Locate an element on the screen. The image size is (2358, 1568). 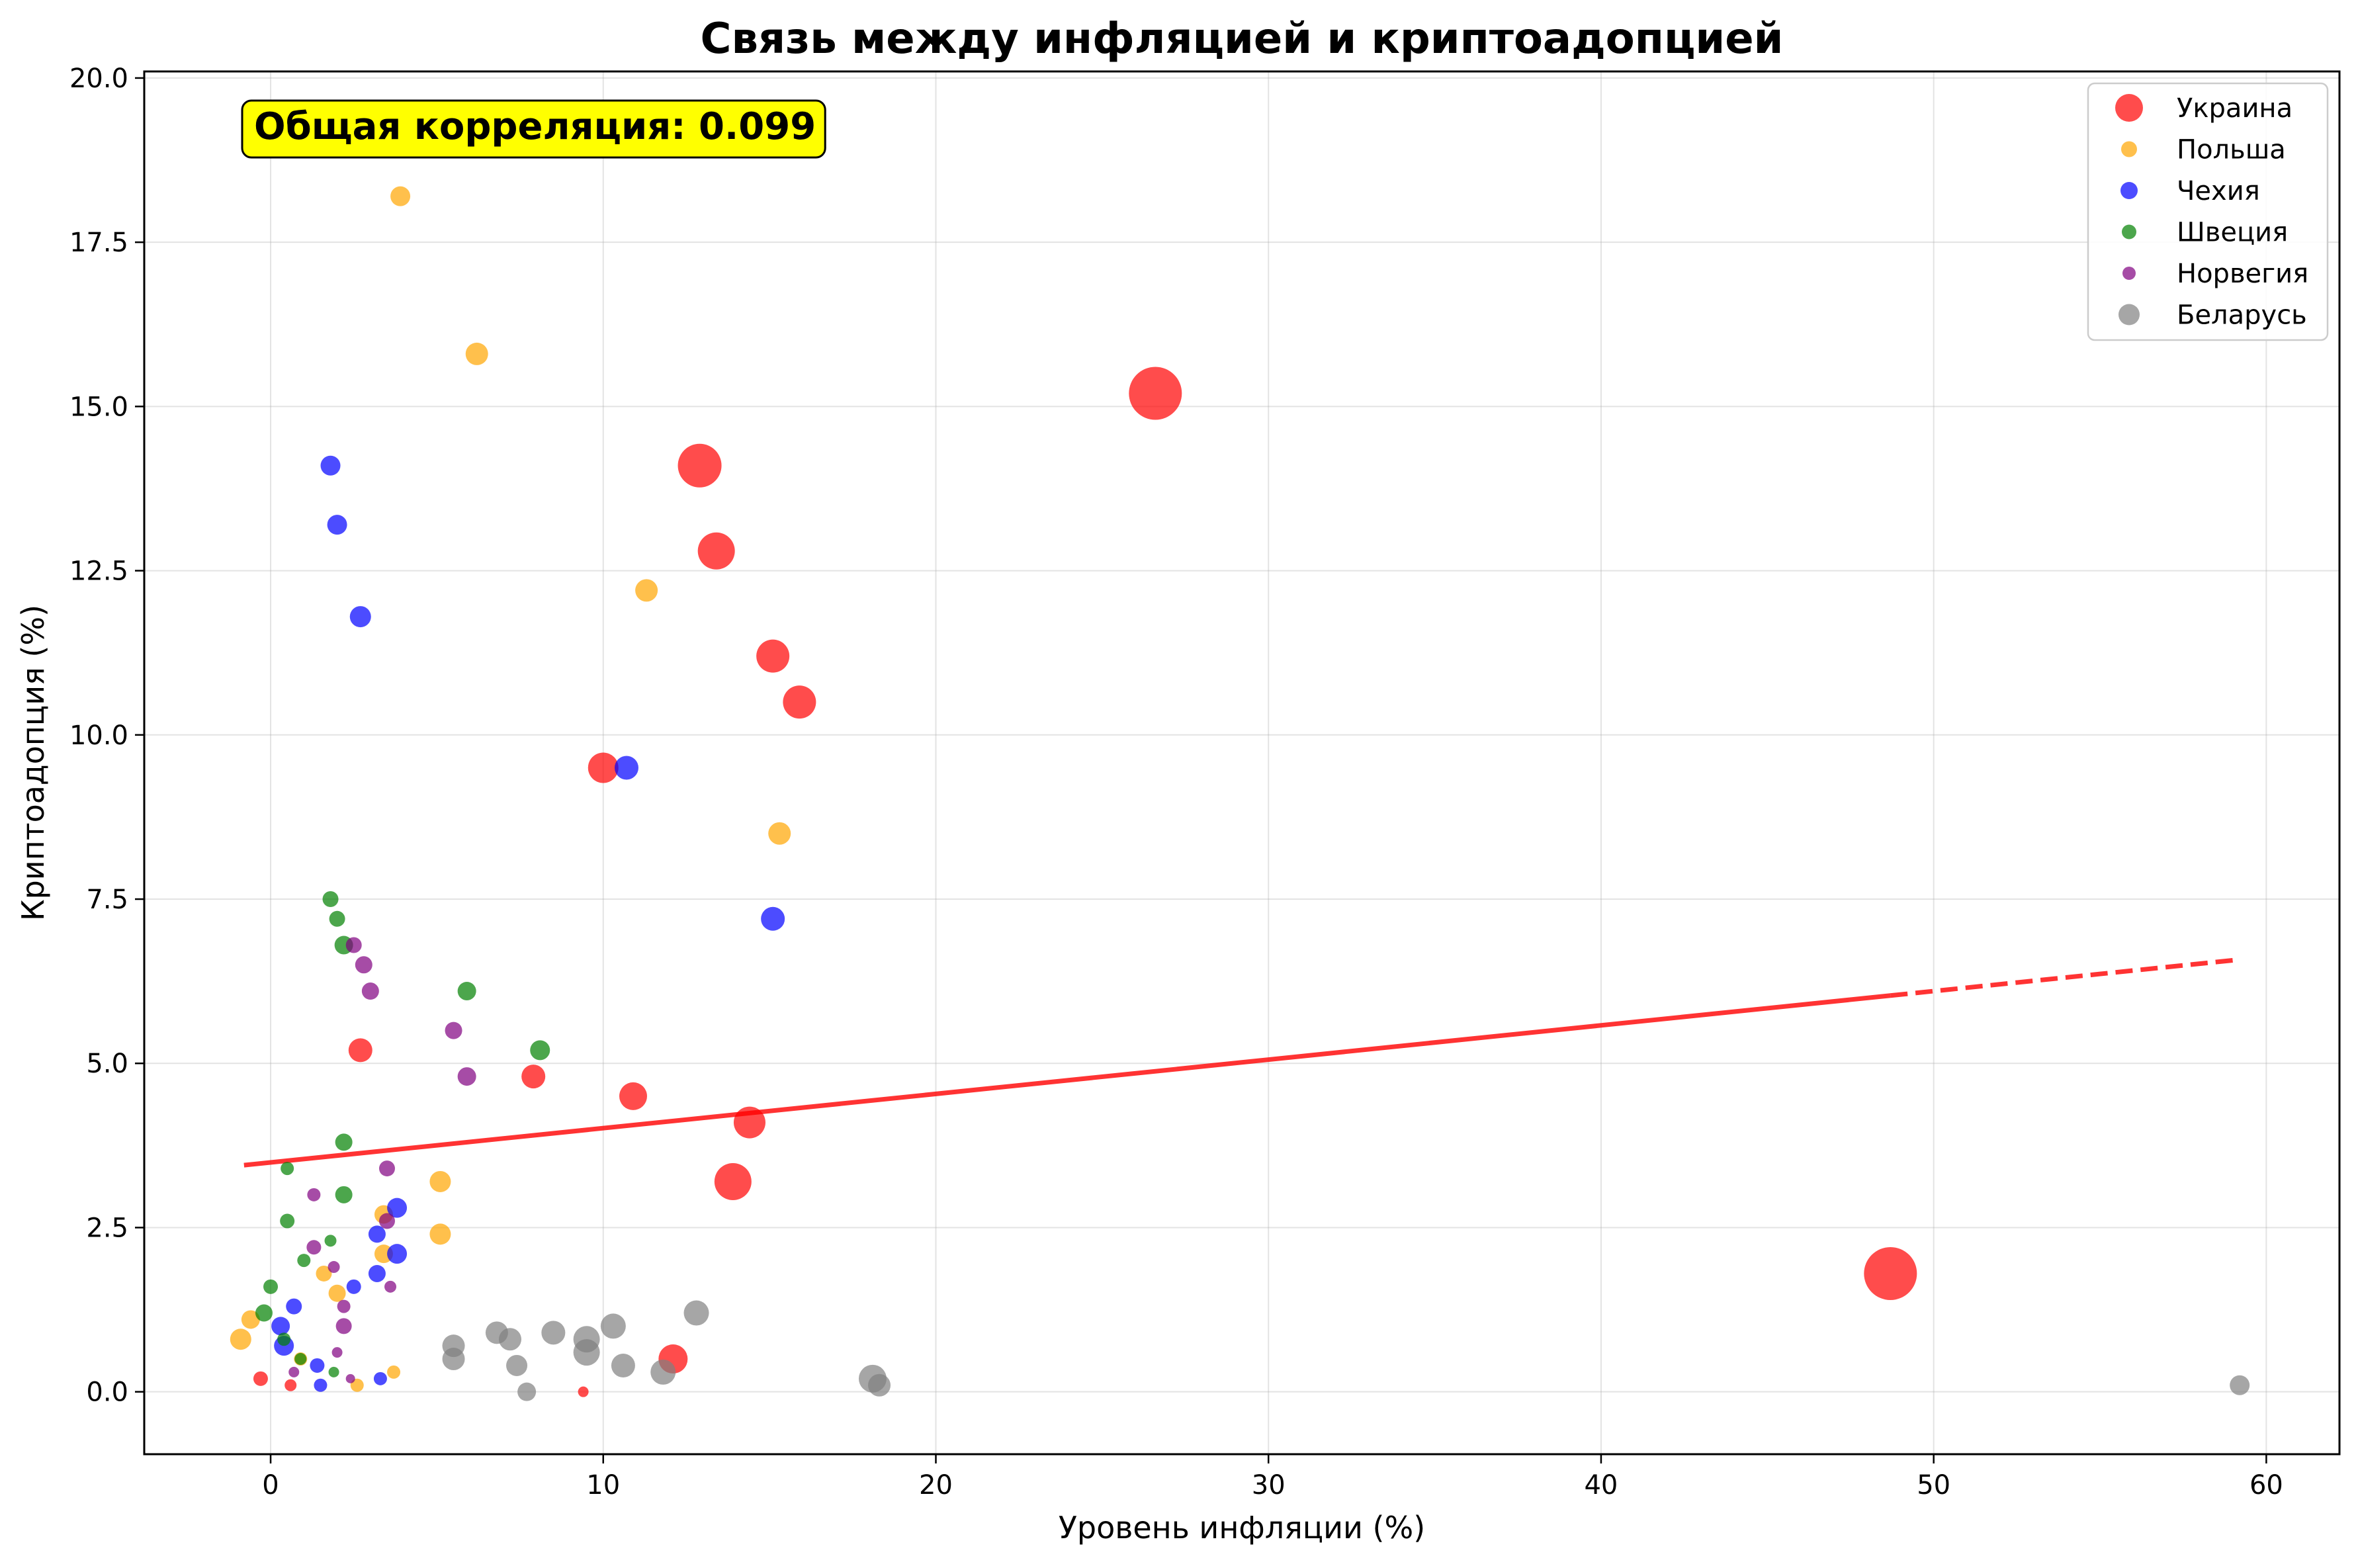
x-axis-label: Уровень инфляции (%) is located at coordinates (1242, 1528).